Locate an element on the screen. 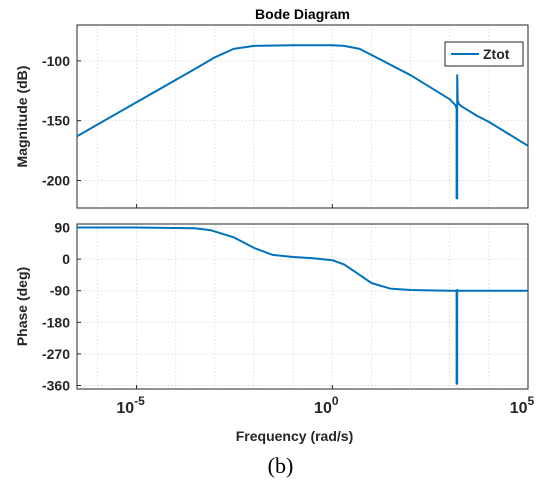 Image resolution: width=550 pixels, height=485 pixels. x-tick-label: 10⁰ is located at coordinates (326, 405).